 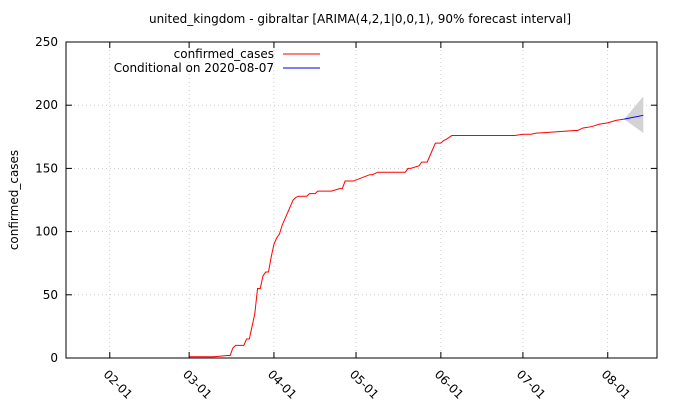 I want to click on forecast-band-layer, so click(x=634, y=115).